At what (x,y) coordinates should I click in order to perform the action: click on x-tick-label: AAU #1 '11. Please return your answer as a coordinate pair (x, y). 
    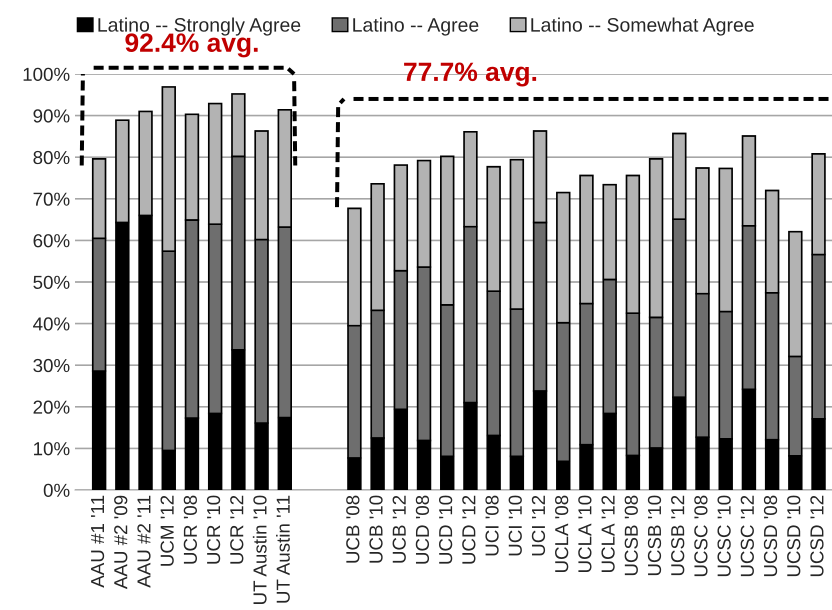
    Looking at the image, I should click on (97, 542).